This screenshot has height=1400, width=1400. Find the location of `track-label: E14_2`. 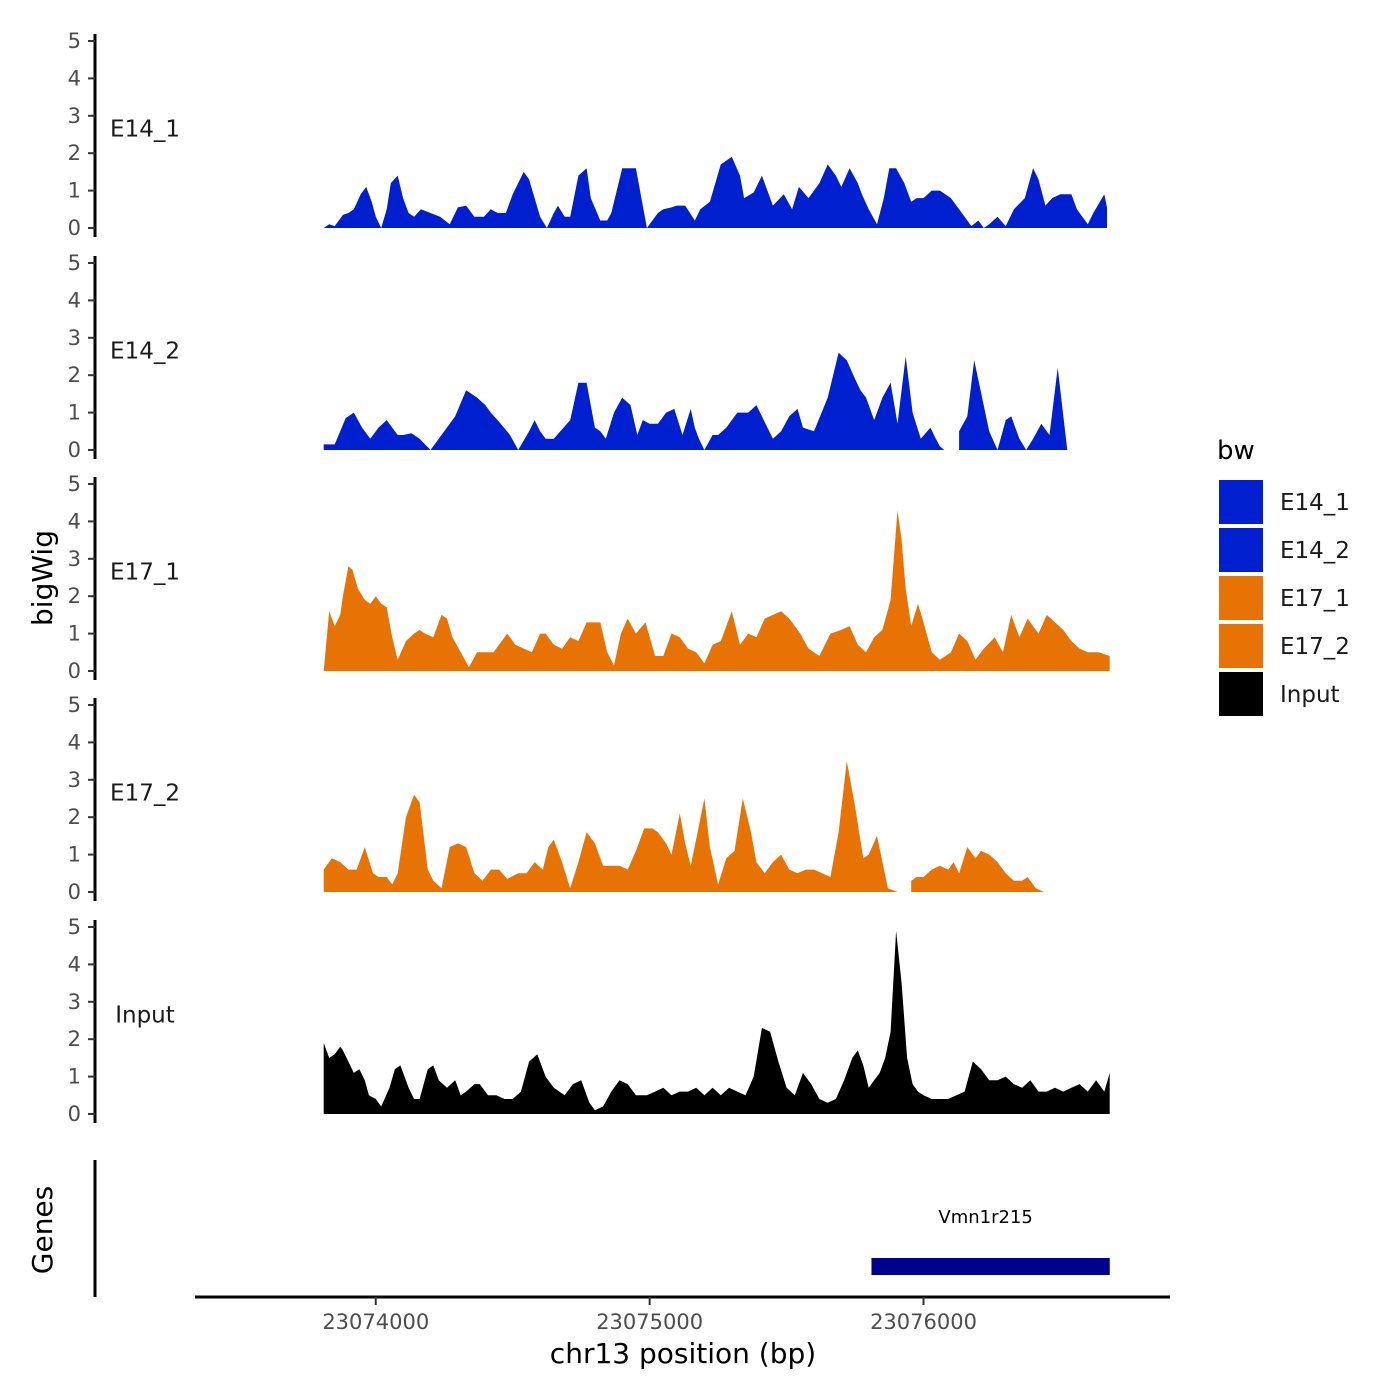

track-label: E14_2 is located at coordinates (145, 351).